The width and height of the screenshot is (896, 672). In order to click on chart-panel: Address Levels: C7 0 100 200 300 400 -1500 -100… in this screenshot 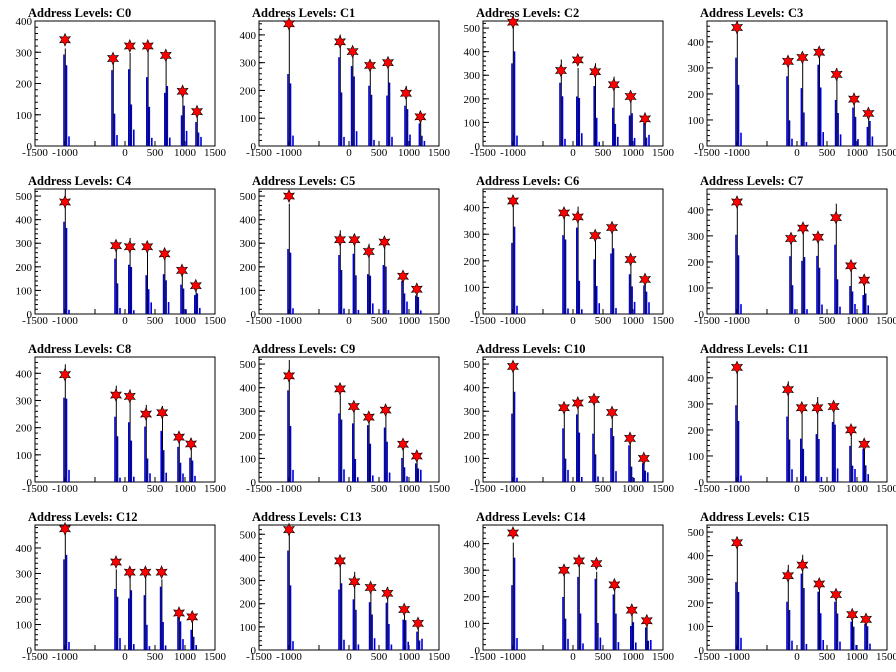, I will do `click(784, 252)`.